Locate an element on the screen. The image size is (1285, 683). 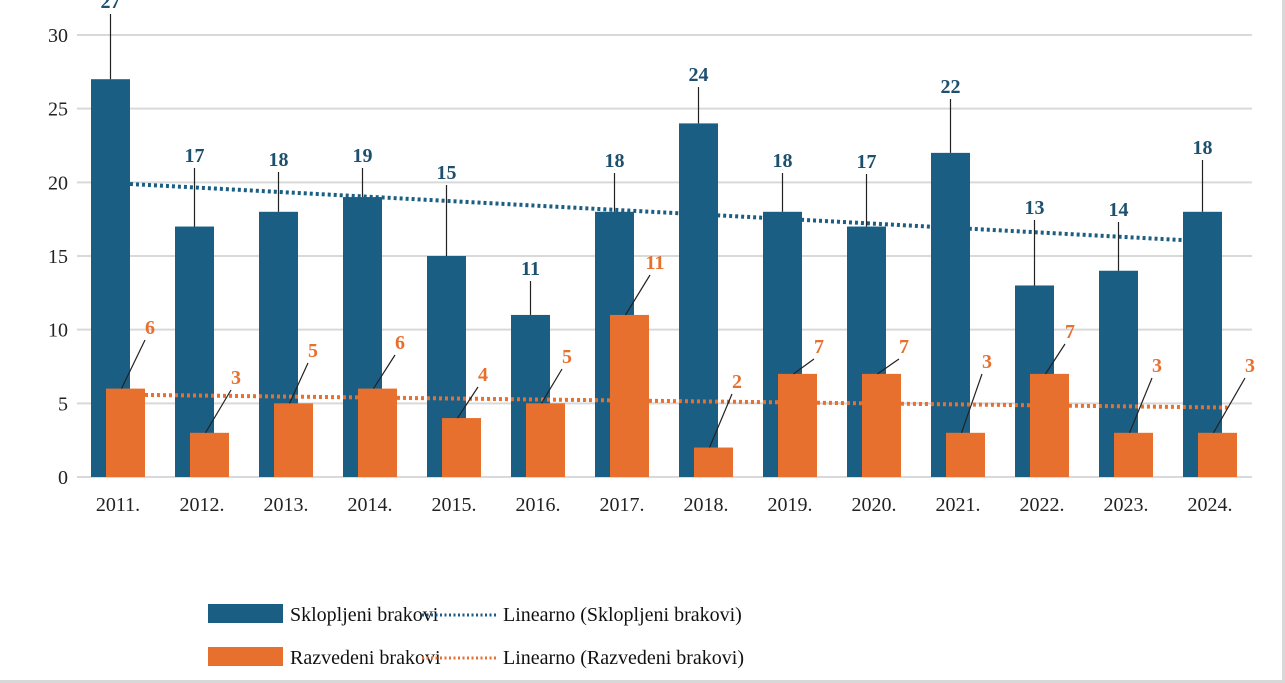
x-tick-label: 2022. is located at coordinates (1042, 505).